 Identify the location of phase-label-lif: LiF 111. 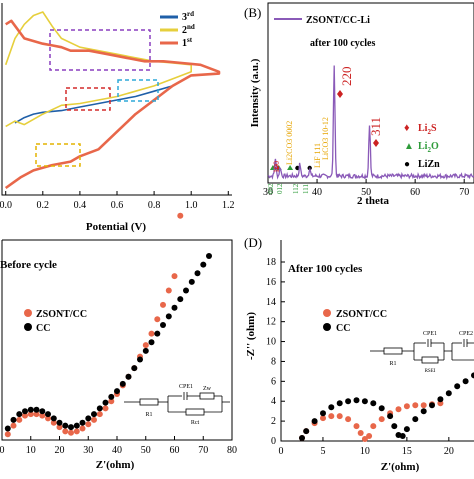
(317, 155).